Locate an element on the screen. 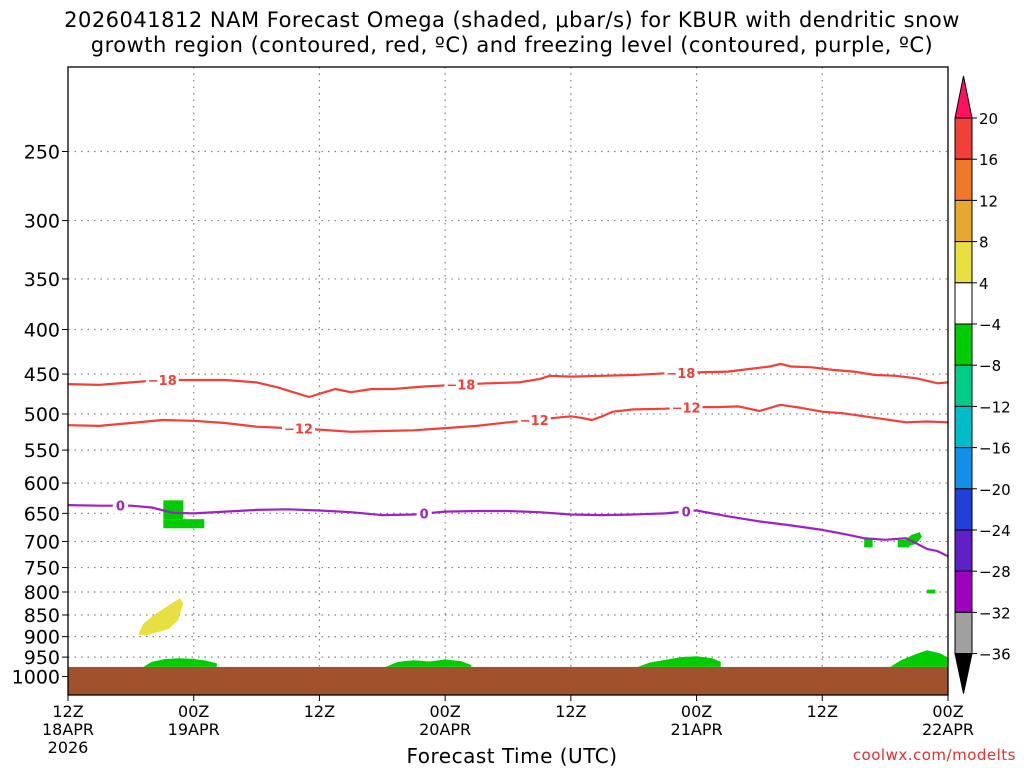 This screenshot has width=1024, height=768. contour-label-0-1: −18 is located at coordinates (460, 386).